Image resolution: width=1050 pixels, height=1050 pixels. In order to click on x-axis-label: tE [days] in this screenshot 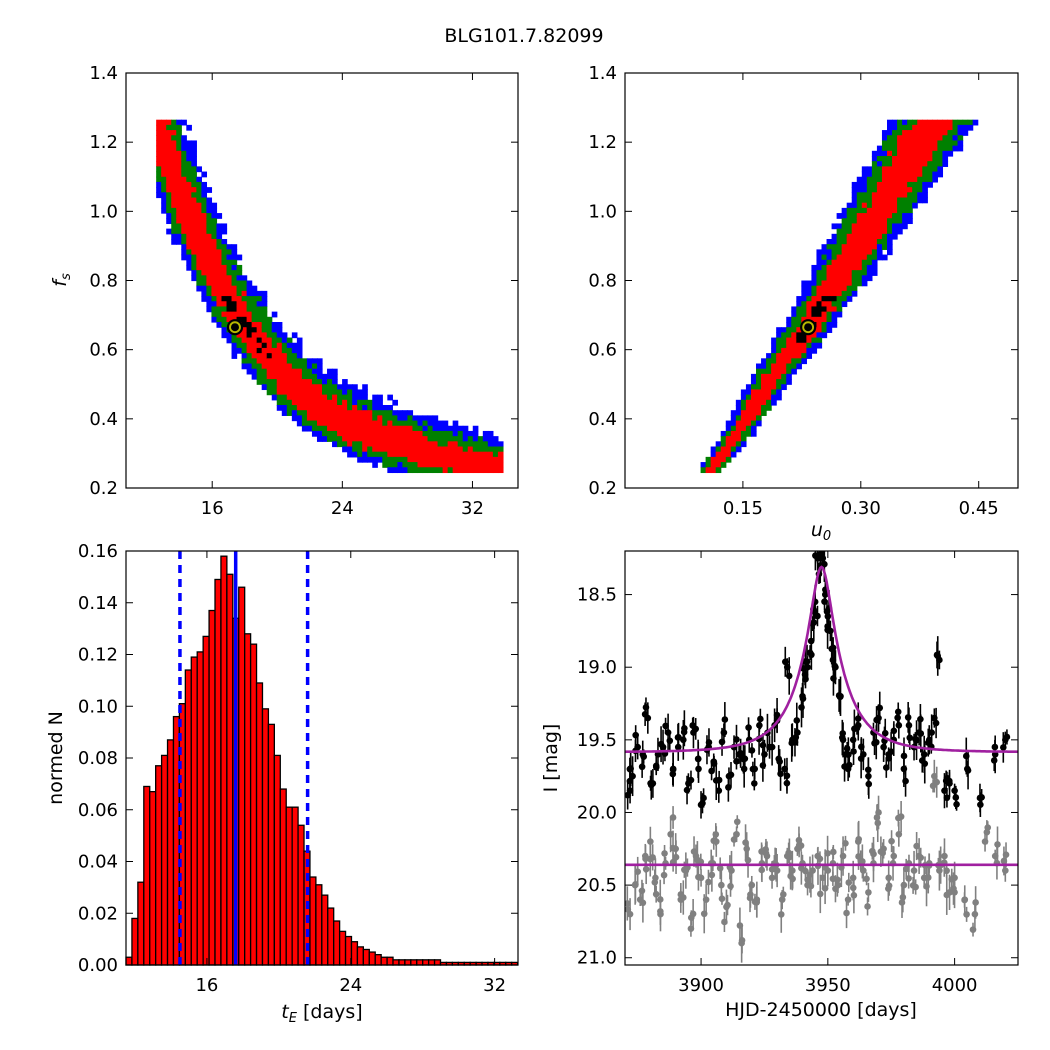, I will do `click(321, 1013)`.